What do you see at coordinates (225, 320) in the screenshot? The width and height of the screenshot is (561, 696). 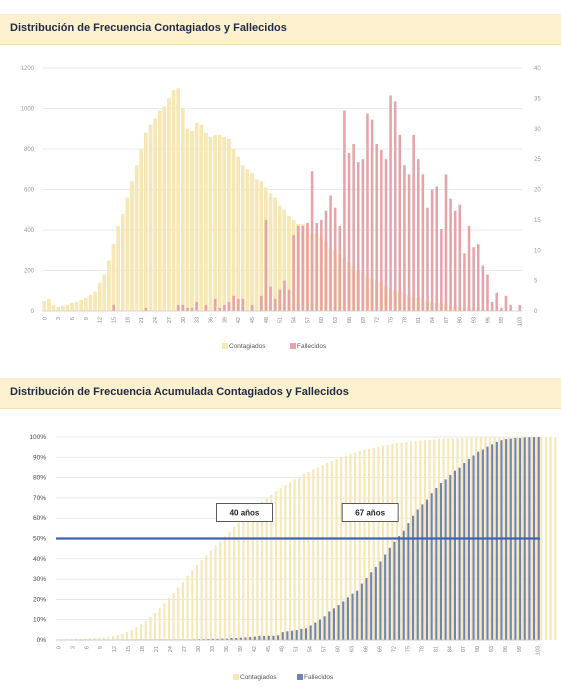 I see `x-tick-label: 39` at bounding box center [225, 320].